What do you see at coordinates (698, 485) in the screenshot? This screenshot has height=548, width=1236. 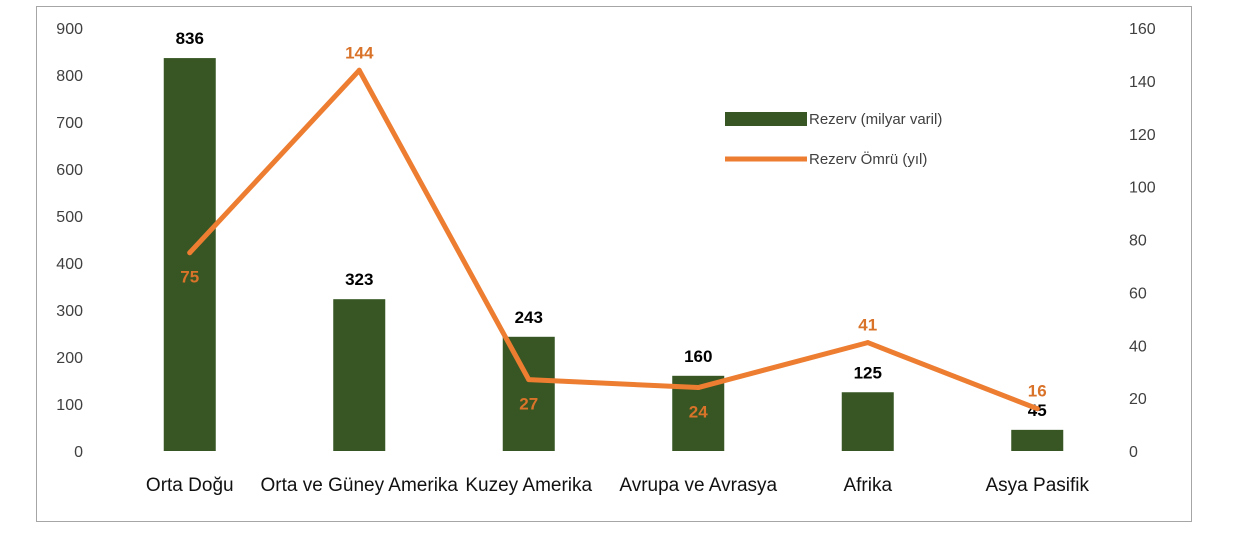 I see `x-tick-label: Avrupa ve Avrasya` at bounding box center [698, 485].